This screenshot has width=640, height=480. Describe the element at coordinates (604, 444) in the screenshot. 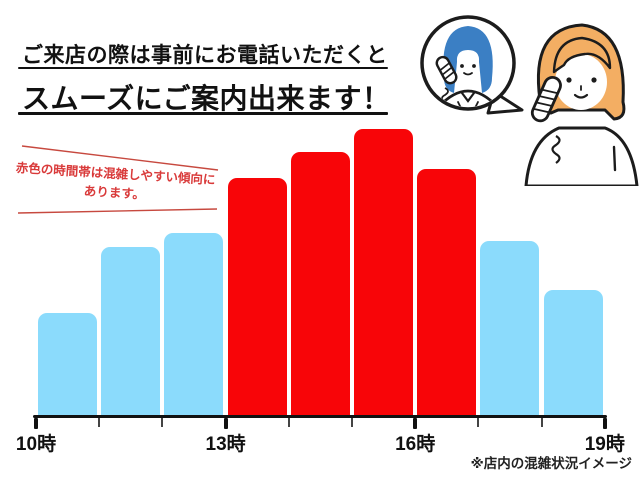

I see `x-axis-label-19時: 19時` at that location.